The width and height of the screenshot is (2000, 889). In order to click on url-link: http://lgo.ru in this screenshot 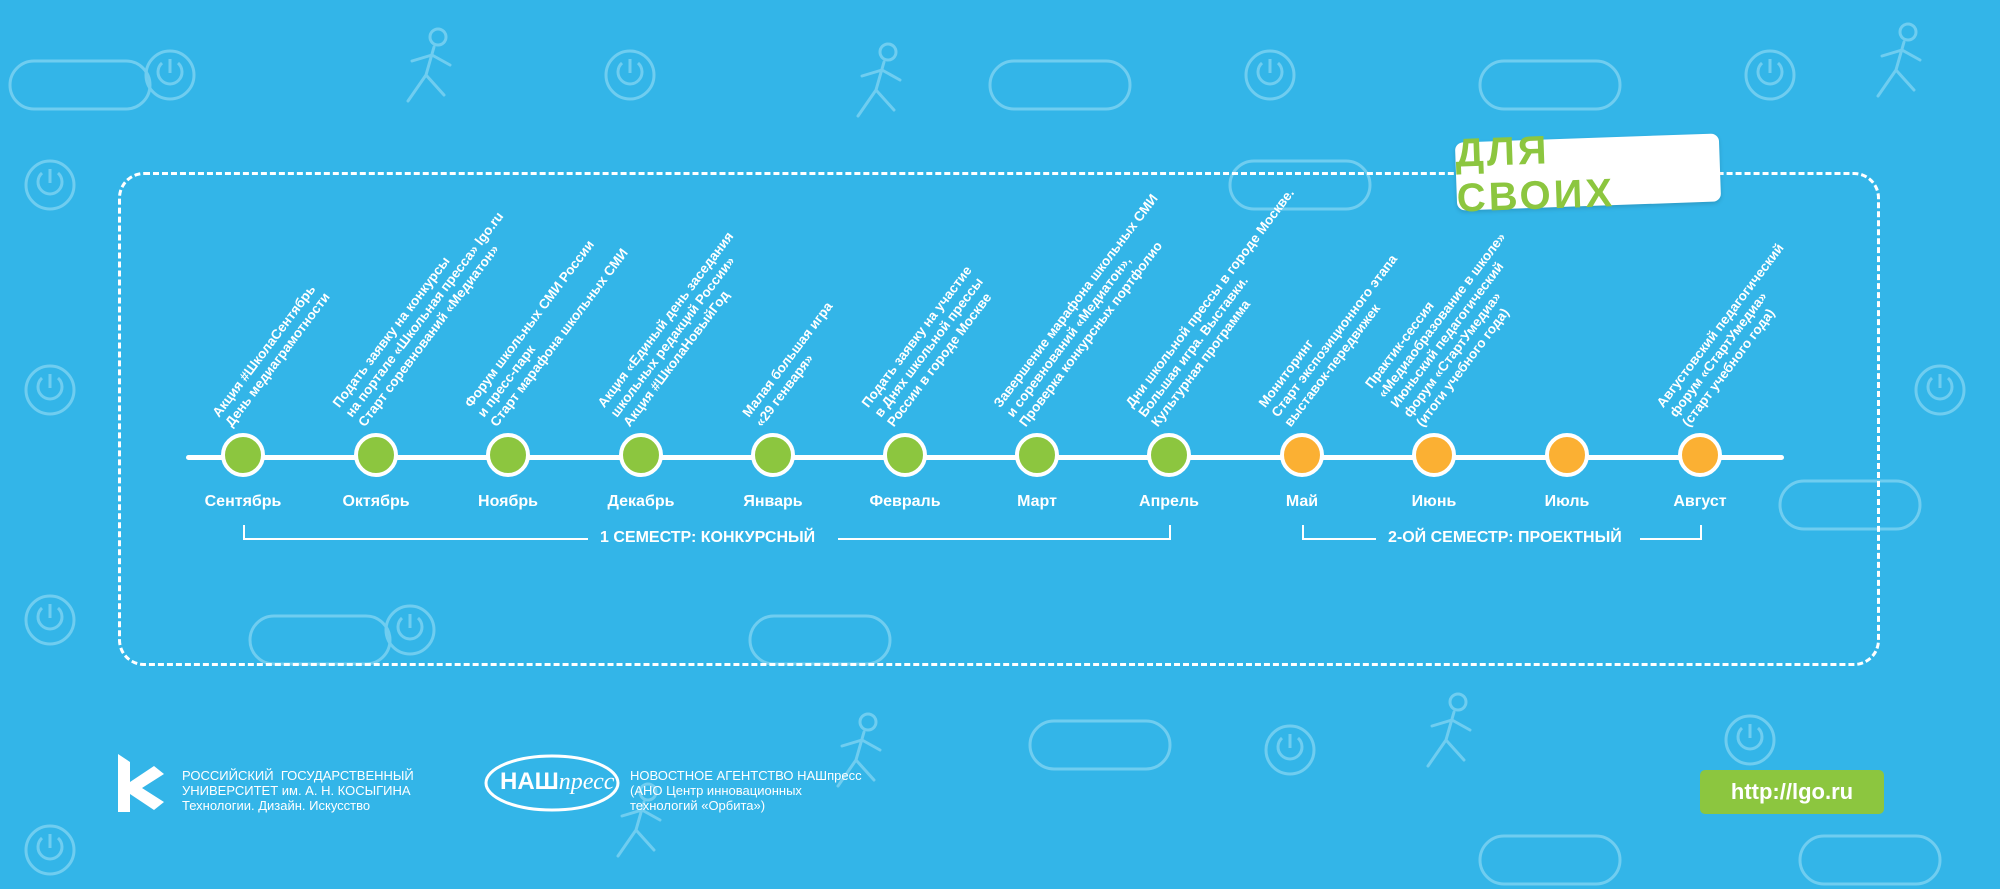, I will do `click(1792, 792)`.